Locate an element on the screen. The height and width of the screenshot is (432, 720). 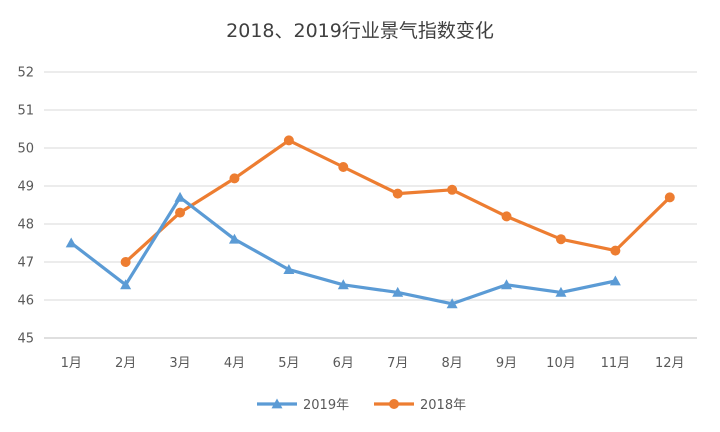
y-tick-label: 48 is located at coordinates (25, 225).